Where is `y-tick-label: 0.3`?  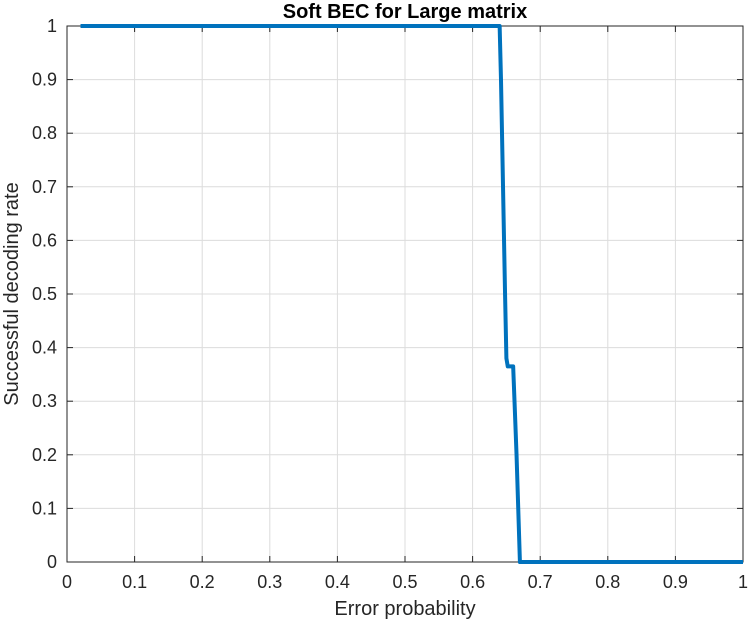 y-tick-label: 0.3 is located at coordinates (44, 401).